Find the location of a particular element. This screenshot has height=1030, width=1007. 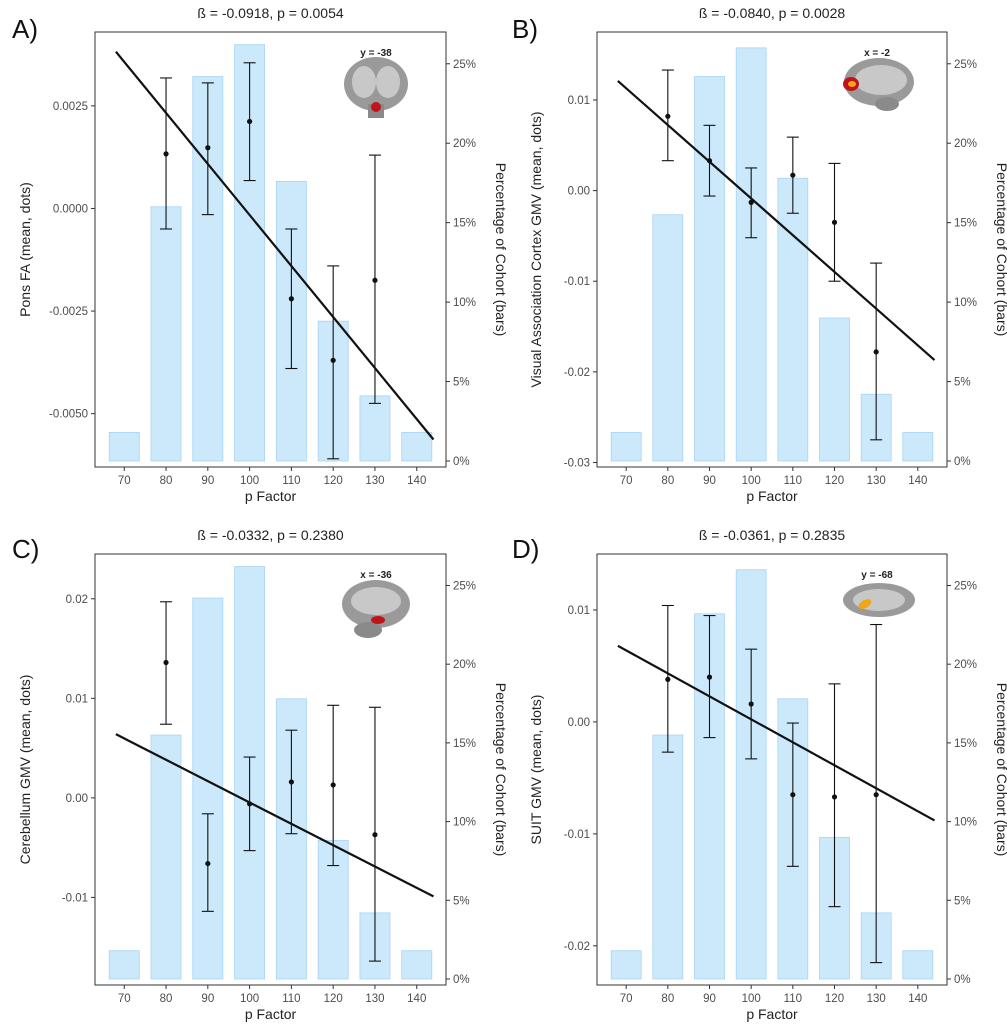

y-tick-label: 0.01 is located at coordinates (77, 699).